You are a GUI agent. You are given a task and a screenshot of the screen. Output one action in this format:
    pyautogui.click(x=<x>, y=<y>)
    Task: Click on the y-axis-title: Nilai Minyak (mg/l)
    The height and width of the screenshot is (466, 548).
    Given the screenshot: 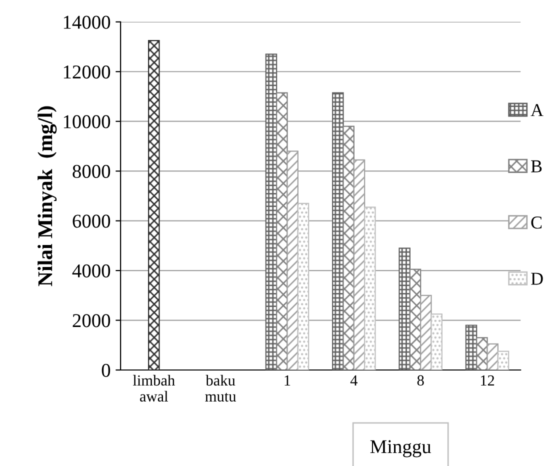 What is the action you would take?
    pyautogui.click(x=47, y=196)
    